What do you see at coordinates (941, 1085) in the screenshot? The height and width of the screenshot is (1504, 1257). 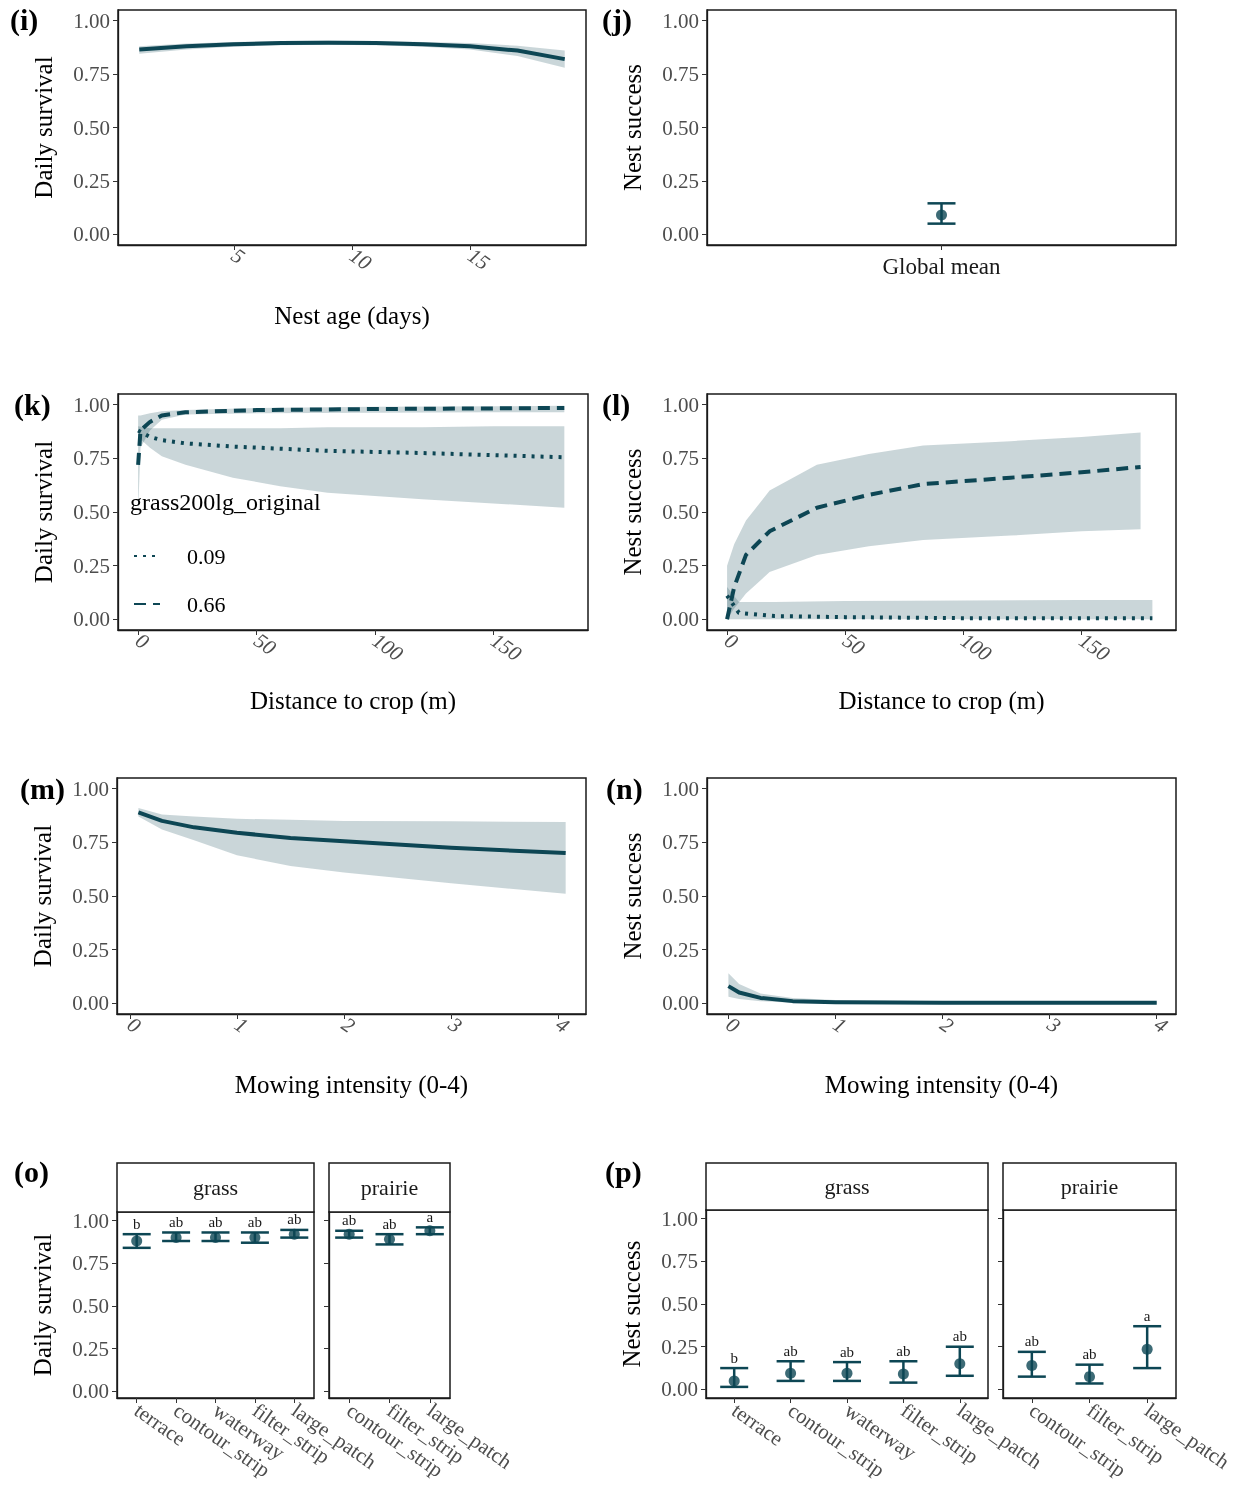 I see `x-axis-title: Mowing intensity (0-4)` at bounding box center [941, 1085].